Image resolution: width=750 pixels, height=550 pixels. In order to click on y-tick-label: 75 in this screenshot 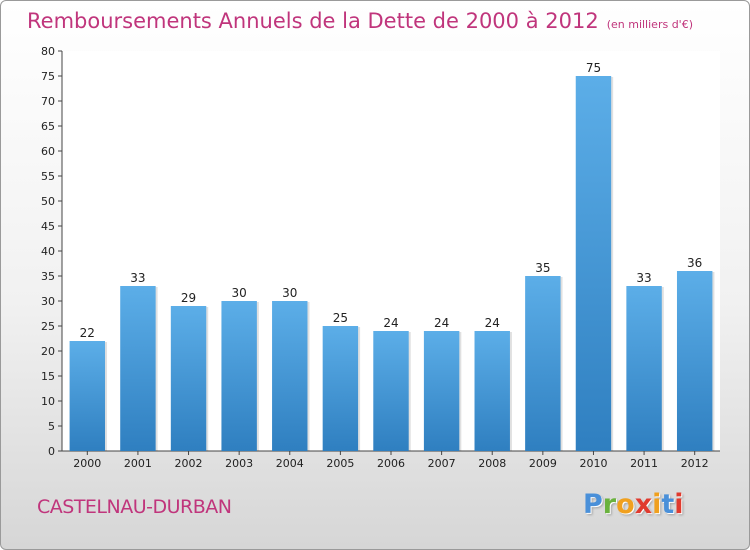, I will do `click(48, 76)`.